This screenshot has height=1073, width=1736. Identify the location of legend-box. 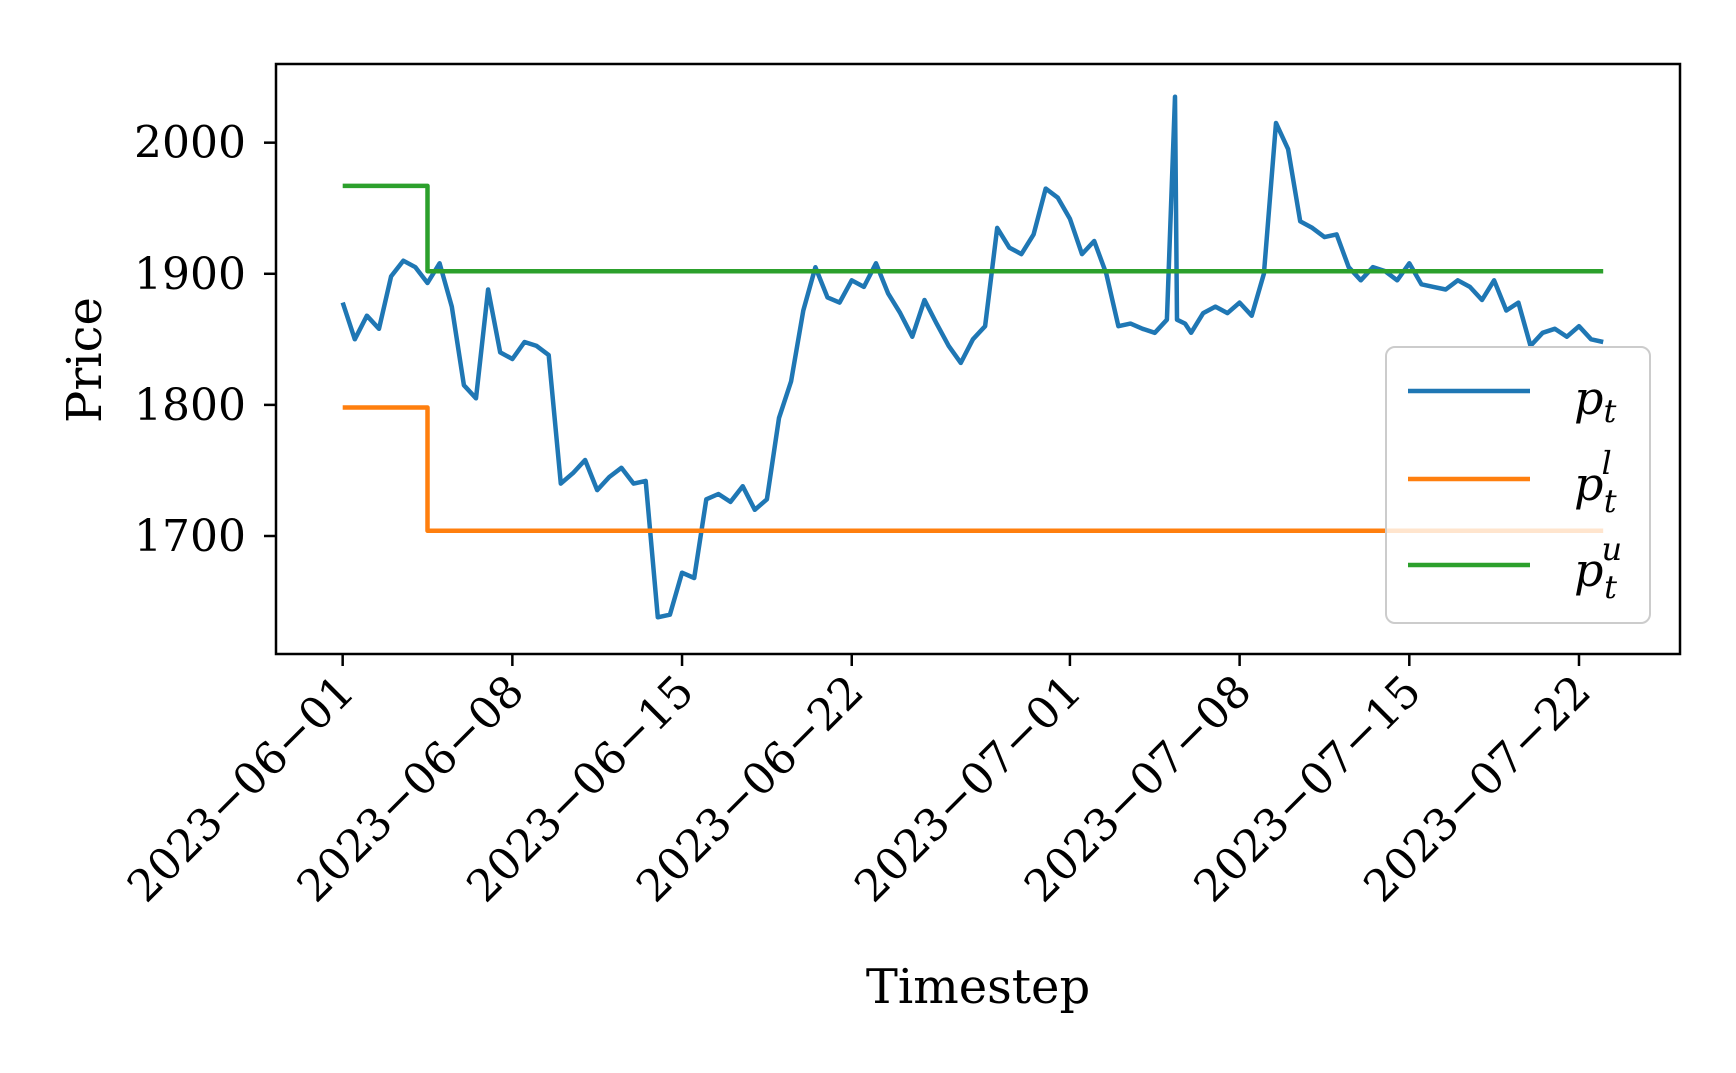
(1518, 485).